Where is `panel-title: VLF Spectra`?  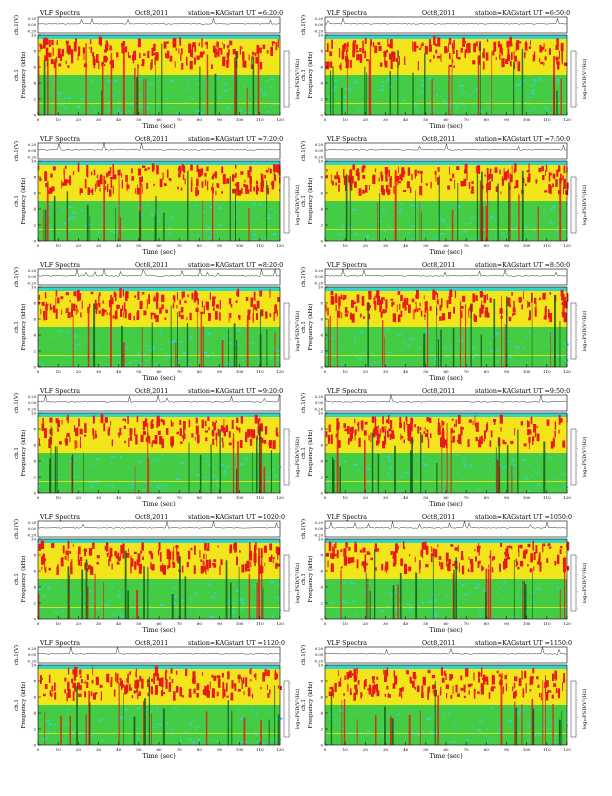
panel-title: VLF Spectra is located at coordinates (346, 643).